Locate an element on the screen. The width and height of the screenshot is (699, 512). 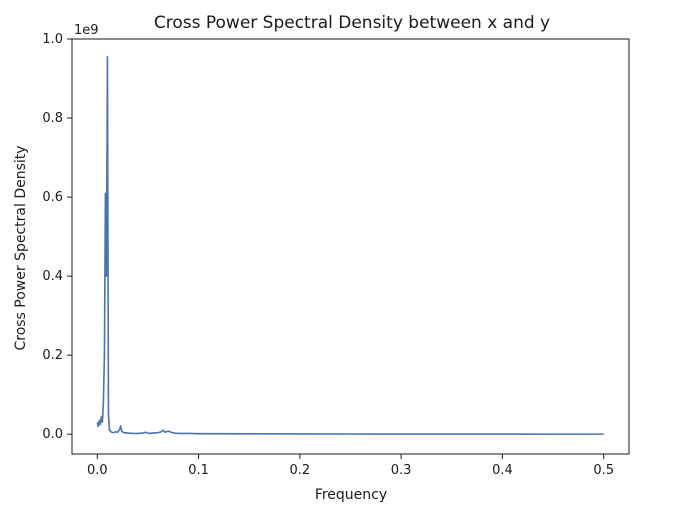
y-tick-label: 0.0 is located at coordinates (52, 434).